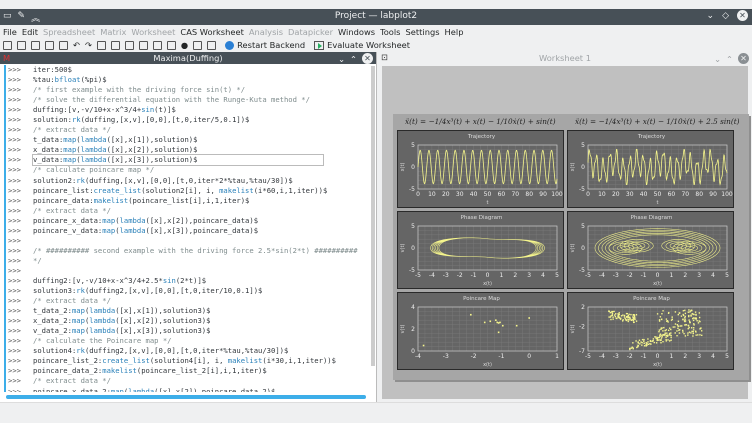 The height and width of the screenshot is (423, 752). Describe the element at coordinates (157, 45) in the screenshot. I see `new-datapicker-icon` at that location.